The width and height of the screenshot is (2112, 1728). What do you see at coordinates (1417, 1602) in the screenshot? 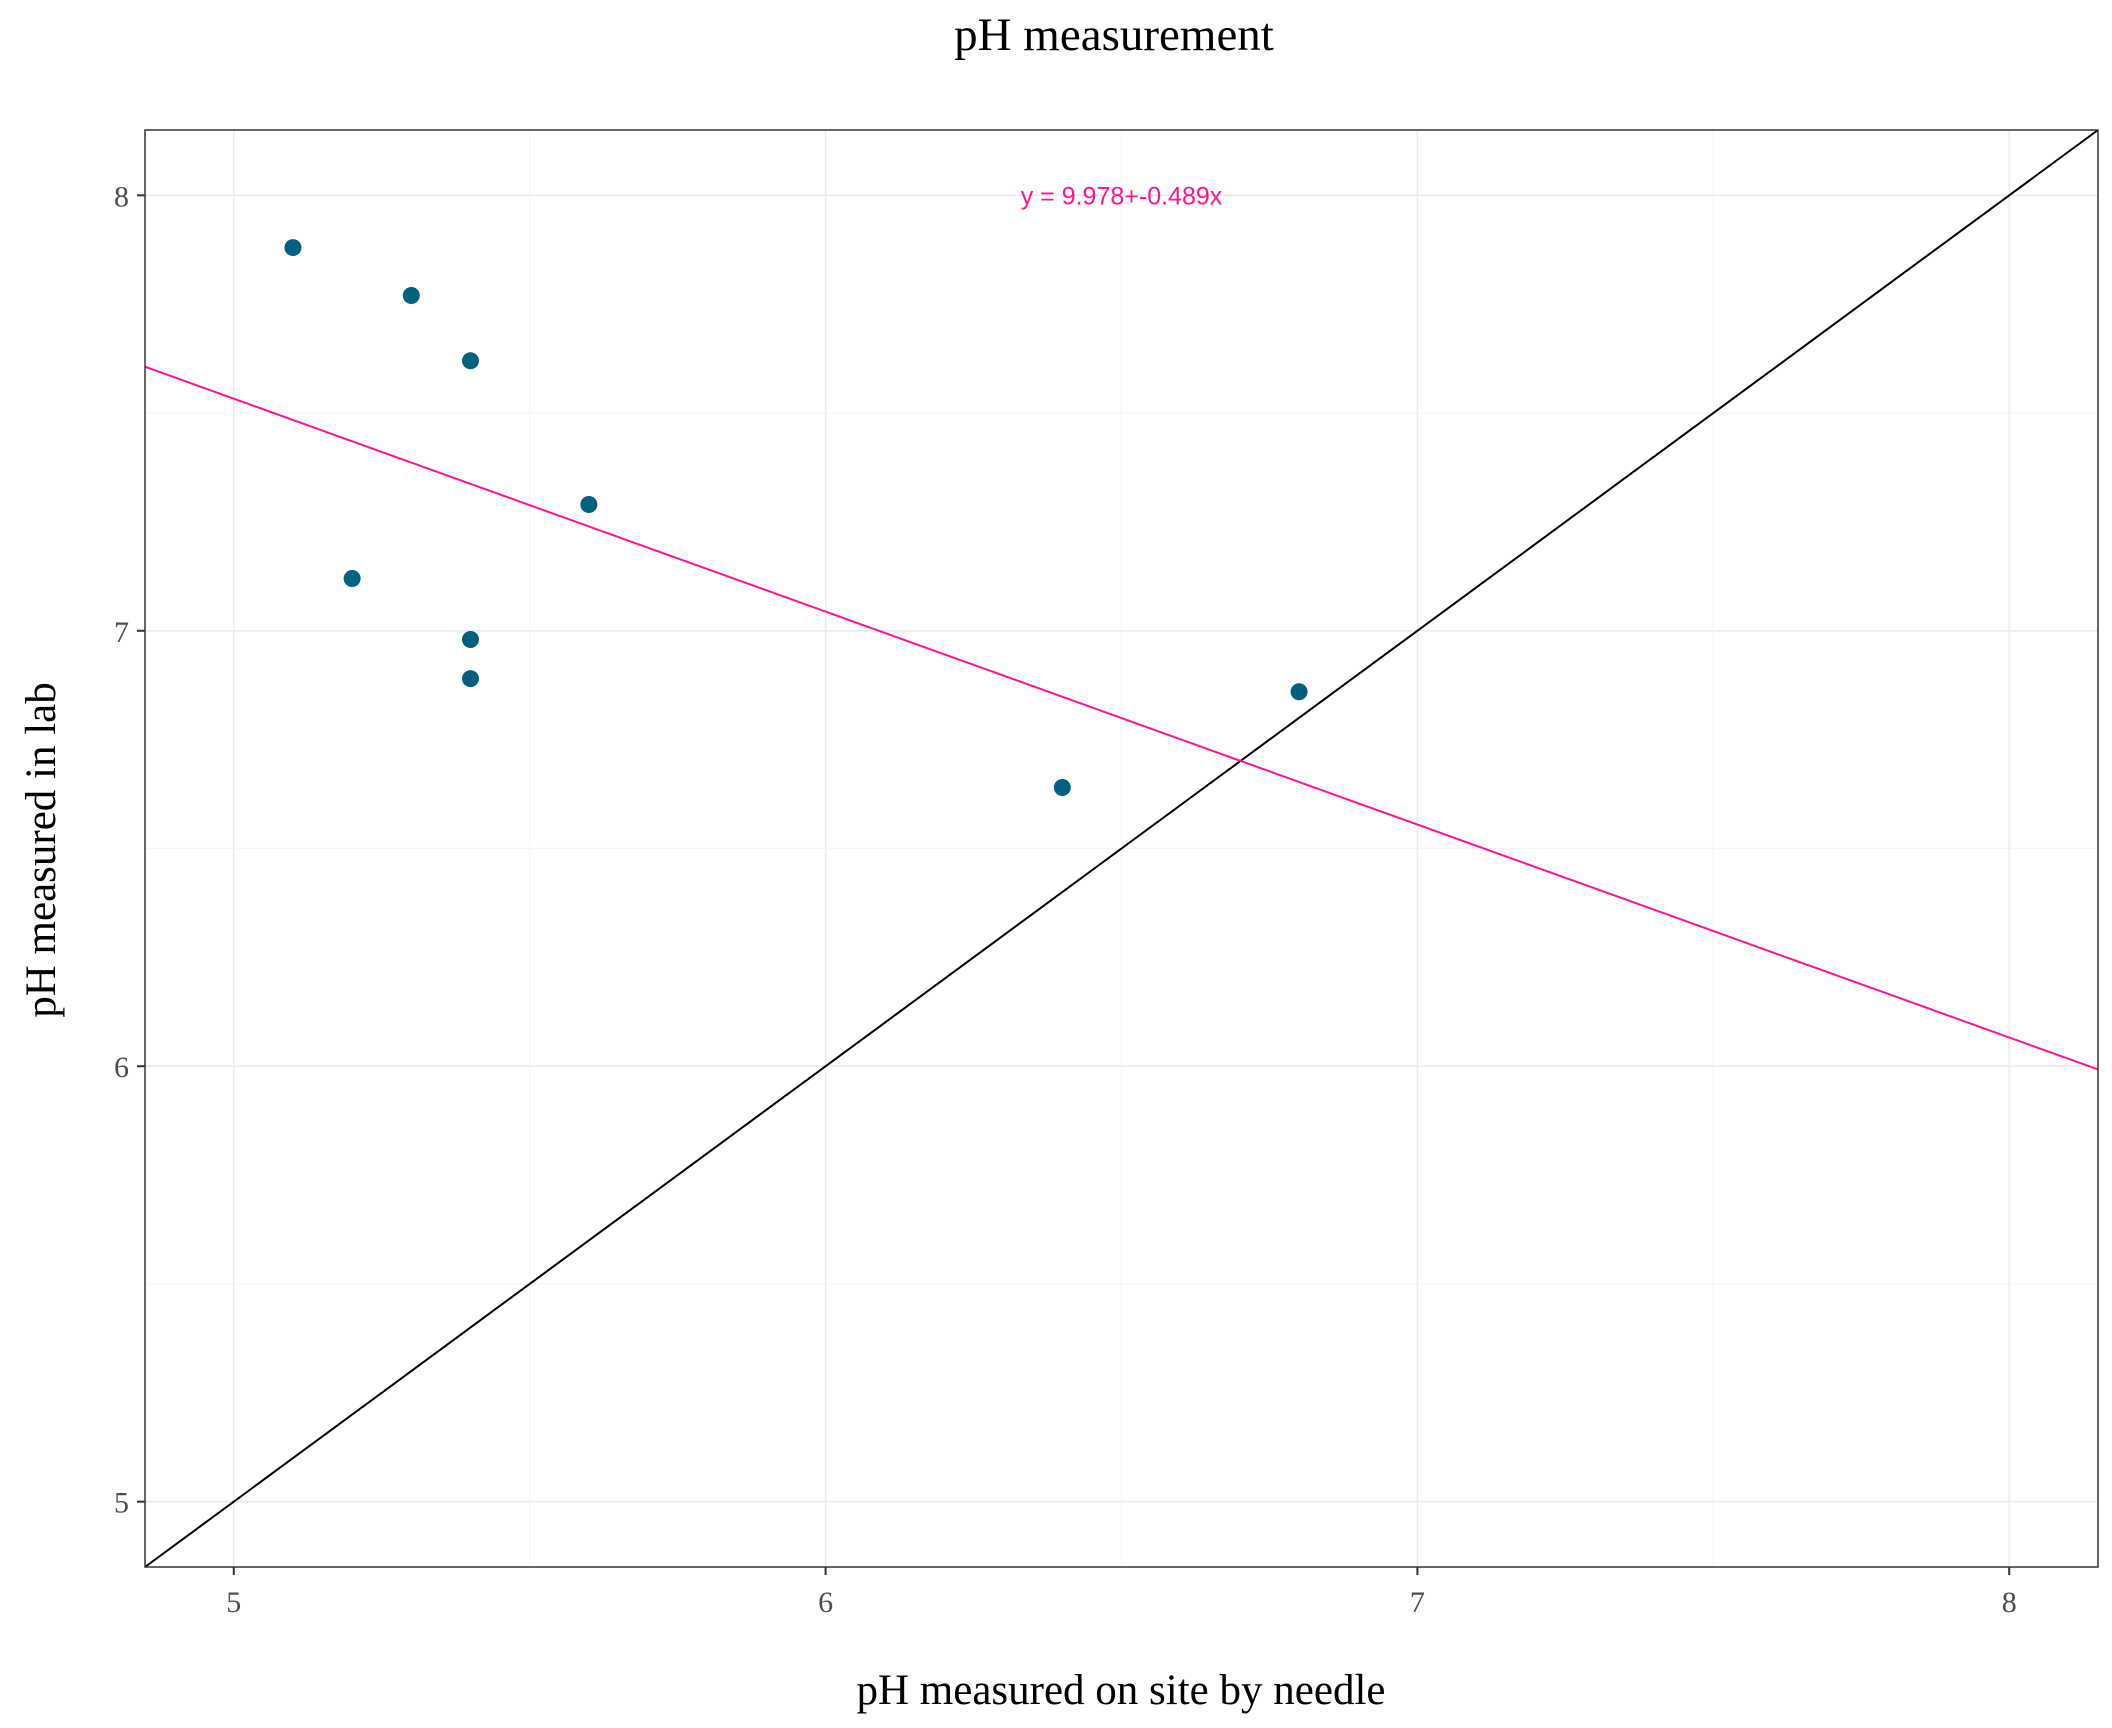
I see `x-tick-label: 7` at bounding box center [1417, 1602].